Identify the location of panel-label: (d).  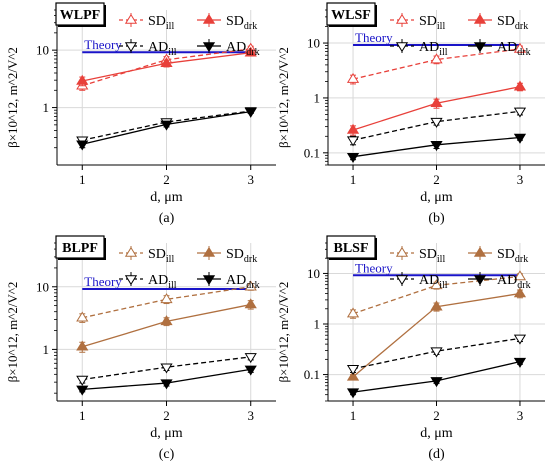
(436, 454).